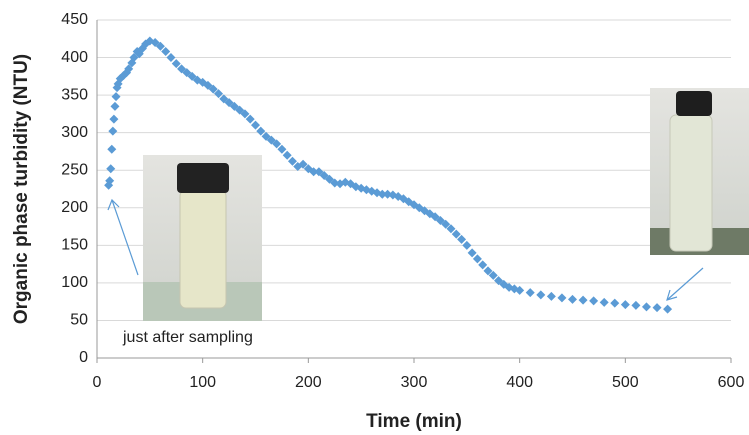 The height and width of the screenshot is (435, 749). What do you see at coordinates (74, 57) in the screenshot?
I see `y-tick-label: 400` at bounding box center [74, 57].